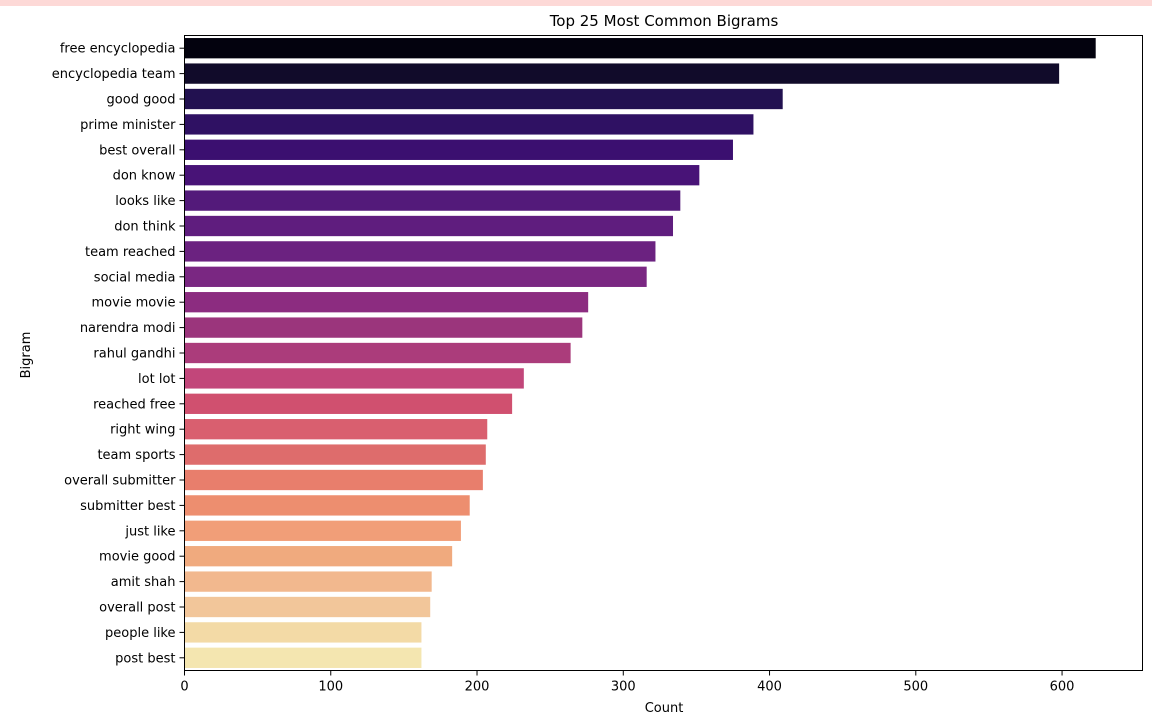  What do you see at coordinates (664, 708) in the screenshot?
I see `x-axis-label: Count` at bounding box center [664, 708].